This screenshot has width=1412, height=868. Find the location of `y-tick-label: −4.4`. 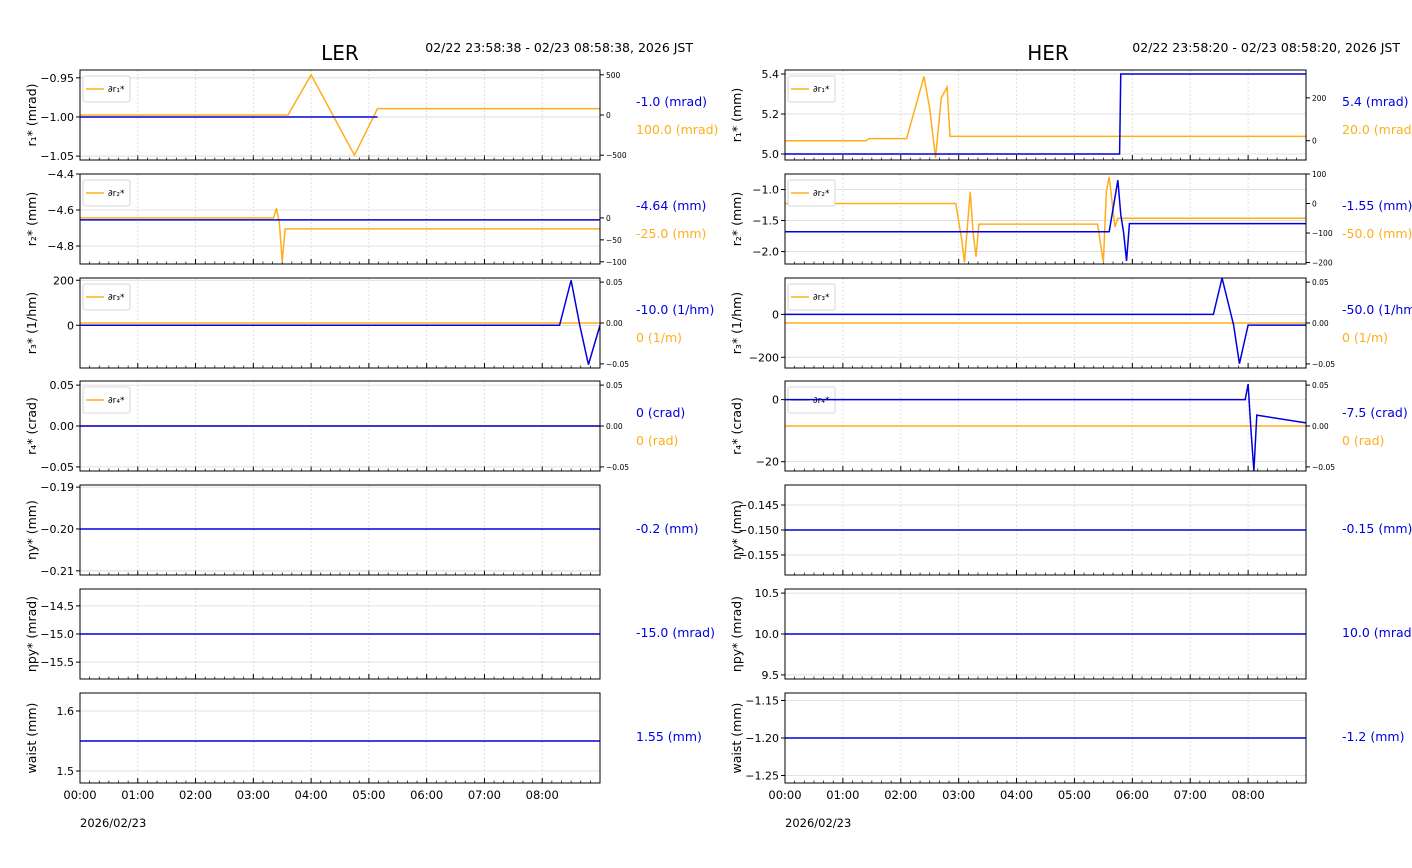

y-tick-label: −4.4 is located at coordinates (60, 174).